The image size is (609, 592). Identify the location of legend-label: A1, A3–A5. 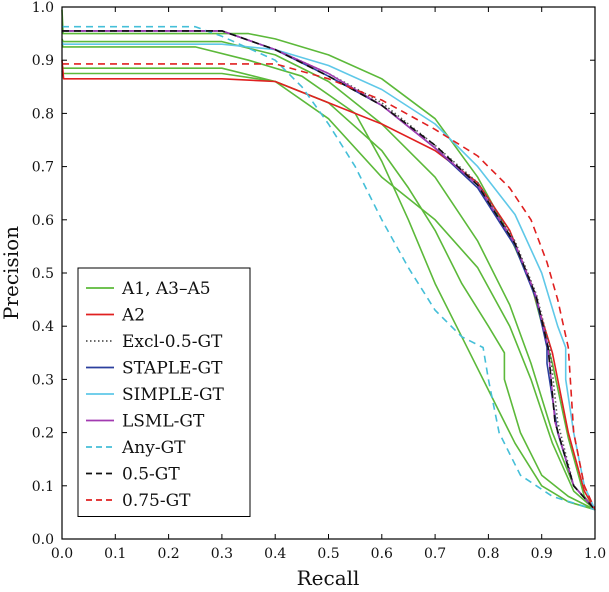
(166, 289).